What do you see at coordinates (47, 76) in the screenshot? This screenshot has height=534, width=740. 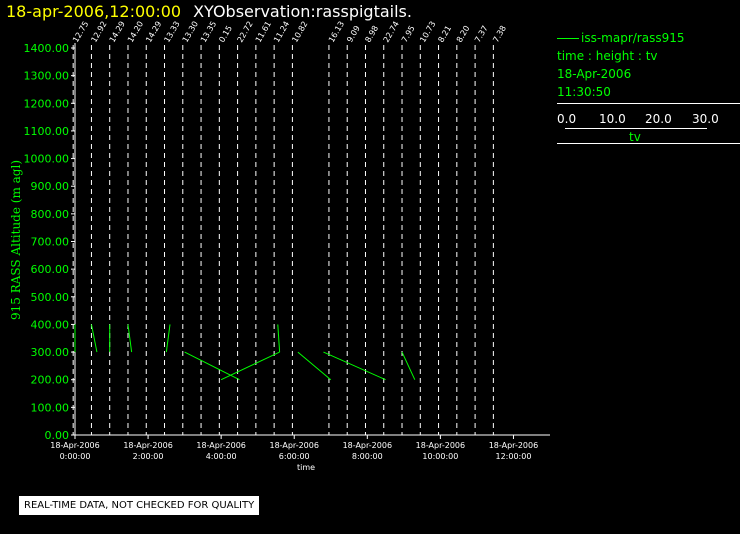 I see `y-tick-label: 1300.00` at bounding box center [47, 76].